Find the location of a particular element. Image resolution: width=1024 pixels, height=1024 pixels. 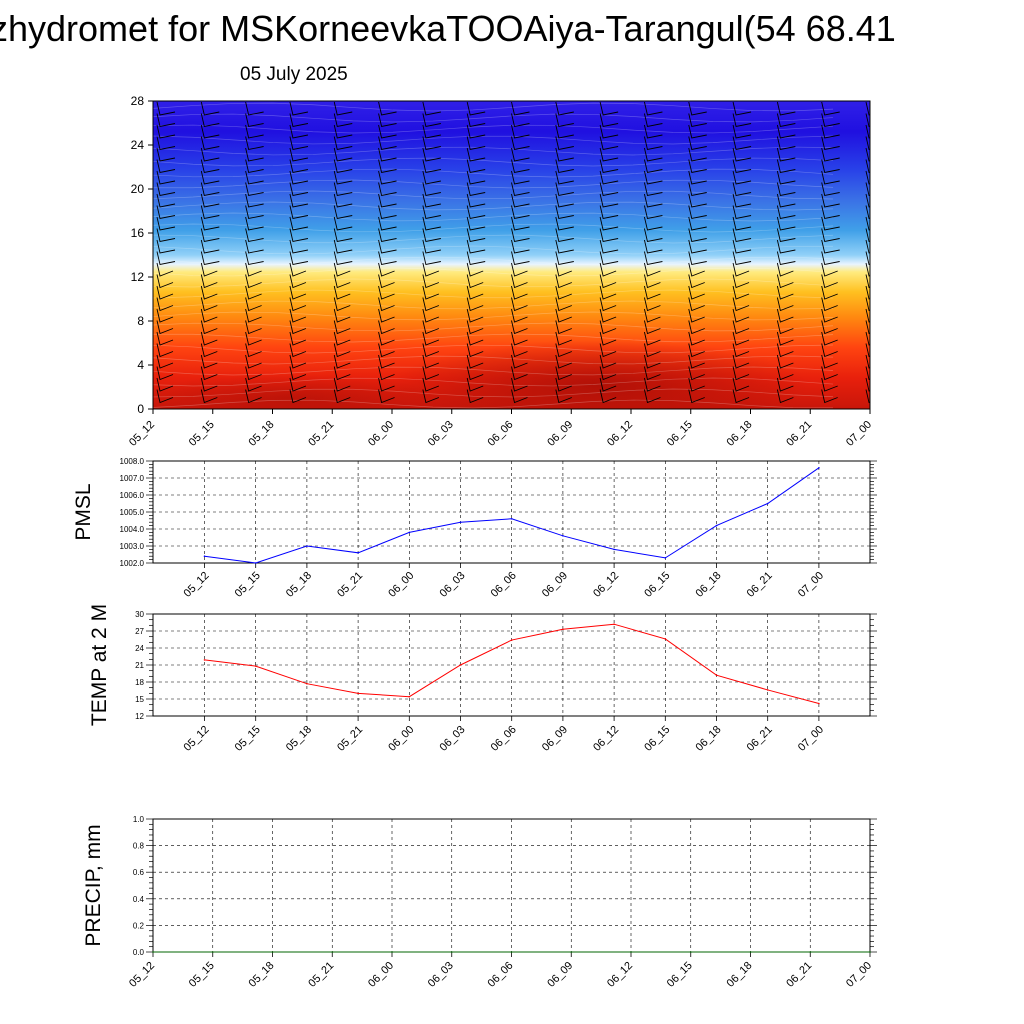

x-tick-label: 06_15 is located at coordinates (680, 434).